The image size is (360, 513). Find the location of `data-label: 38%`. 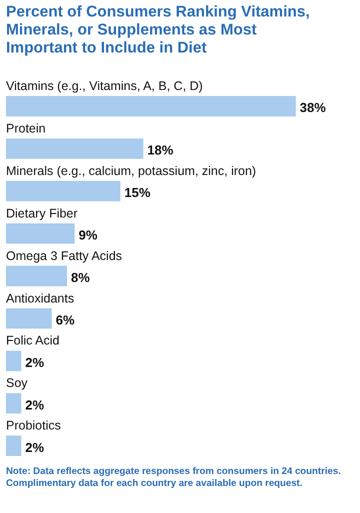

data-label: 38% is located at coordinates (313, 108).